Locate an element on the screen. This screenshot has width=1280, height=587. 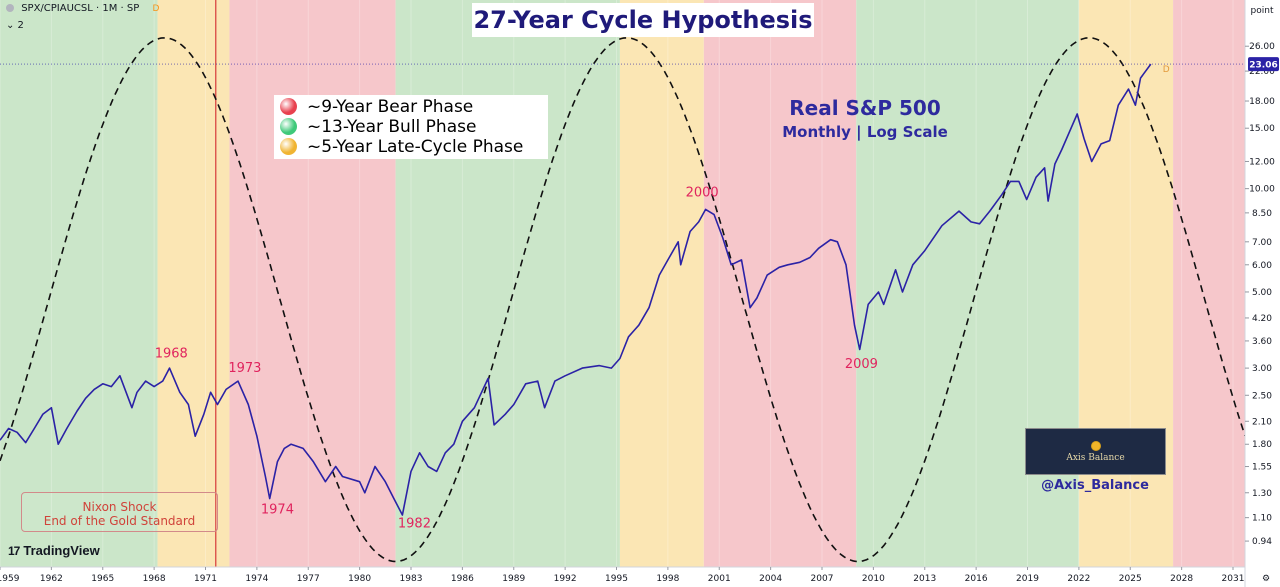
x-tick-label: 2004 is located at coordinates (770, 579).